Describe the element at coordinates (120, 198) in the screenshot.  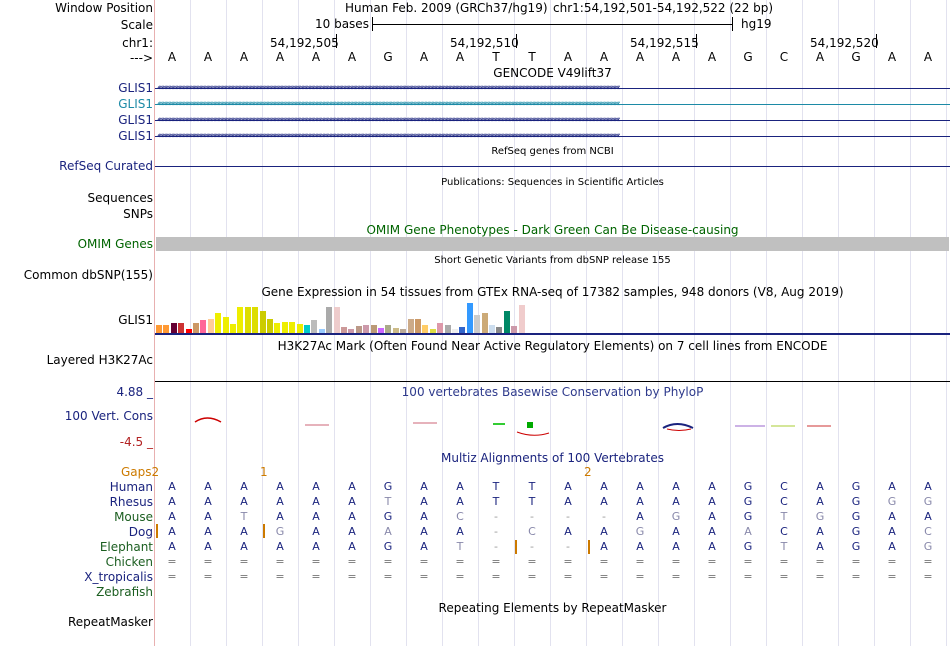
I see `sequences-label: Sequences` at that location.